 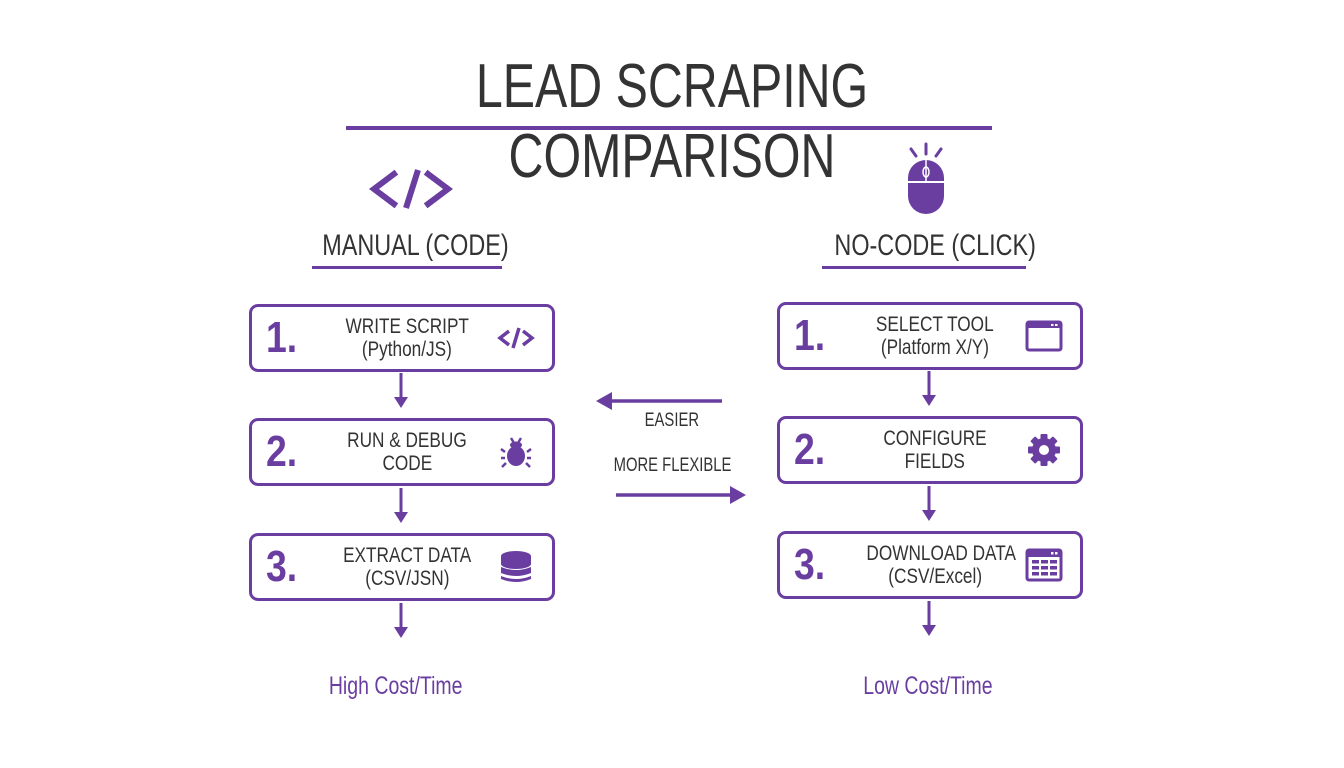 What do you see at coordinates (415, 245) in the screenshot?
I see `manual-column-heading: MANUAL (CODE)` at bounding box center [415, 245].